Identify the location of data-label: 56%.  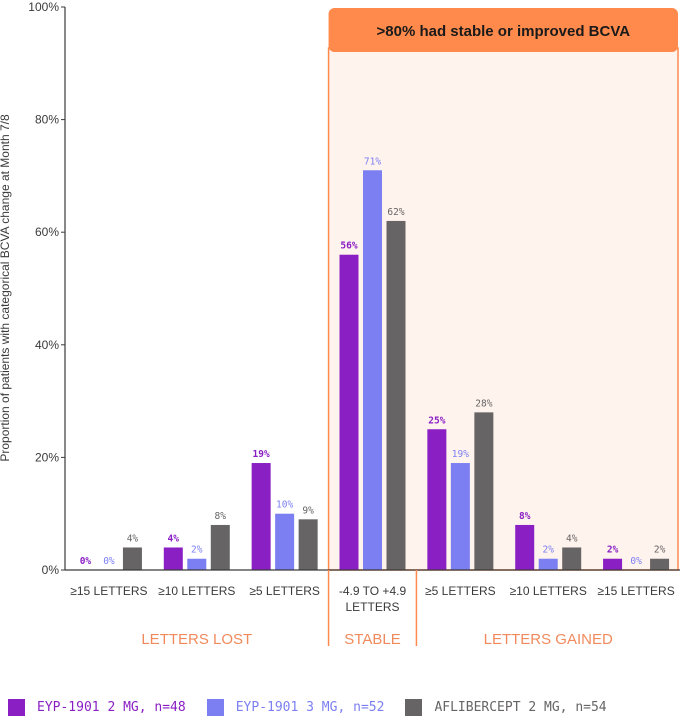
(348, 246).